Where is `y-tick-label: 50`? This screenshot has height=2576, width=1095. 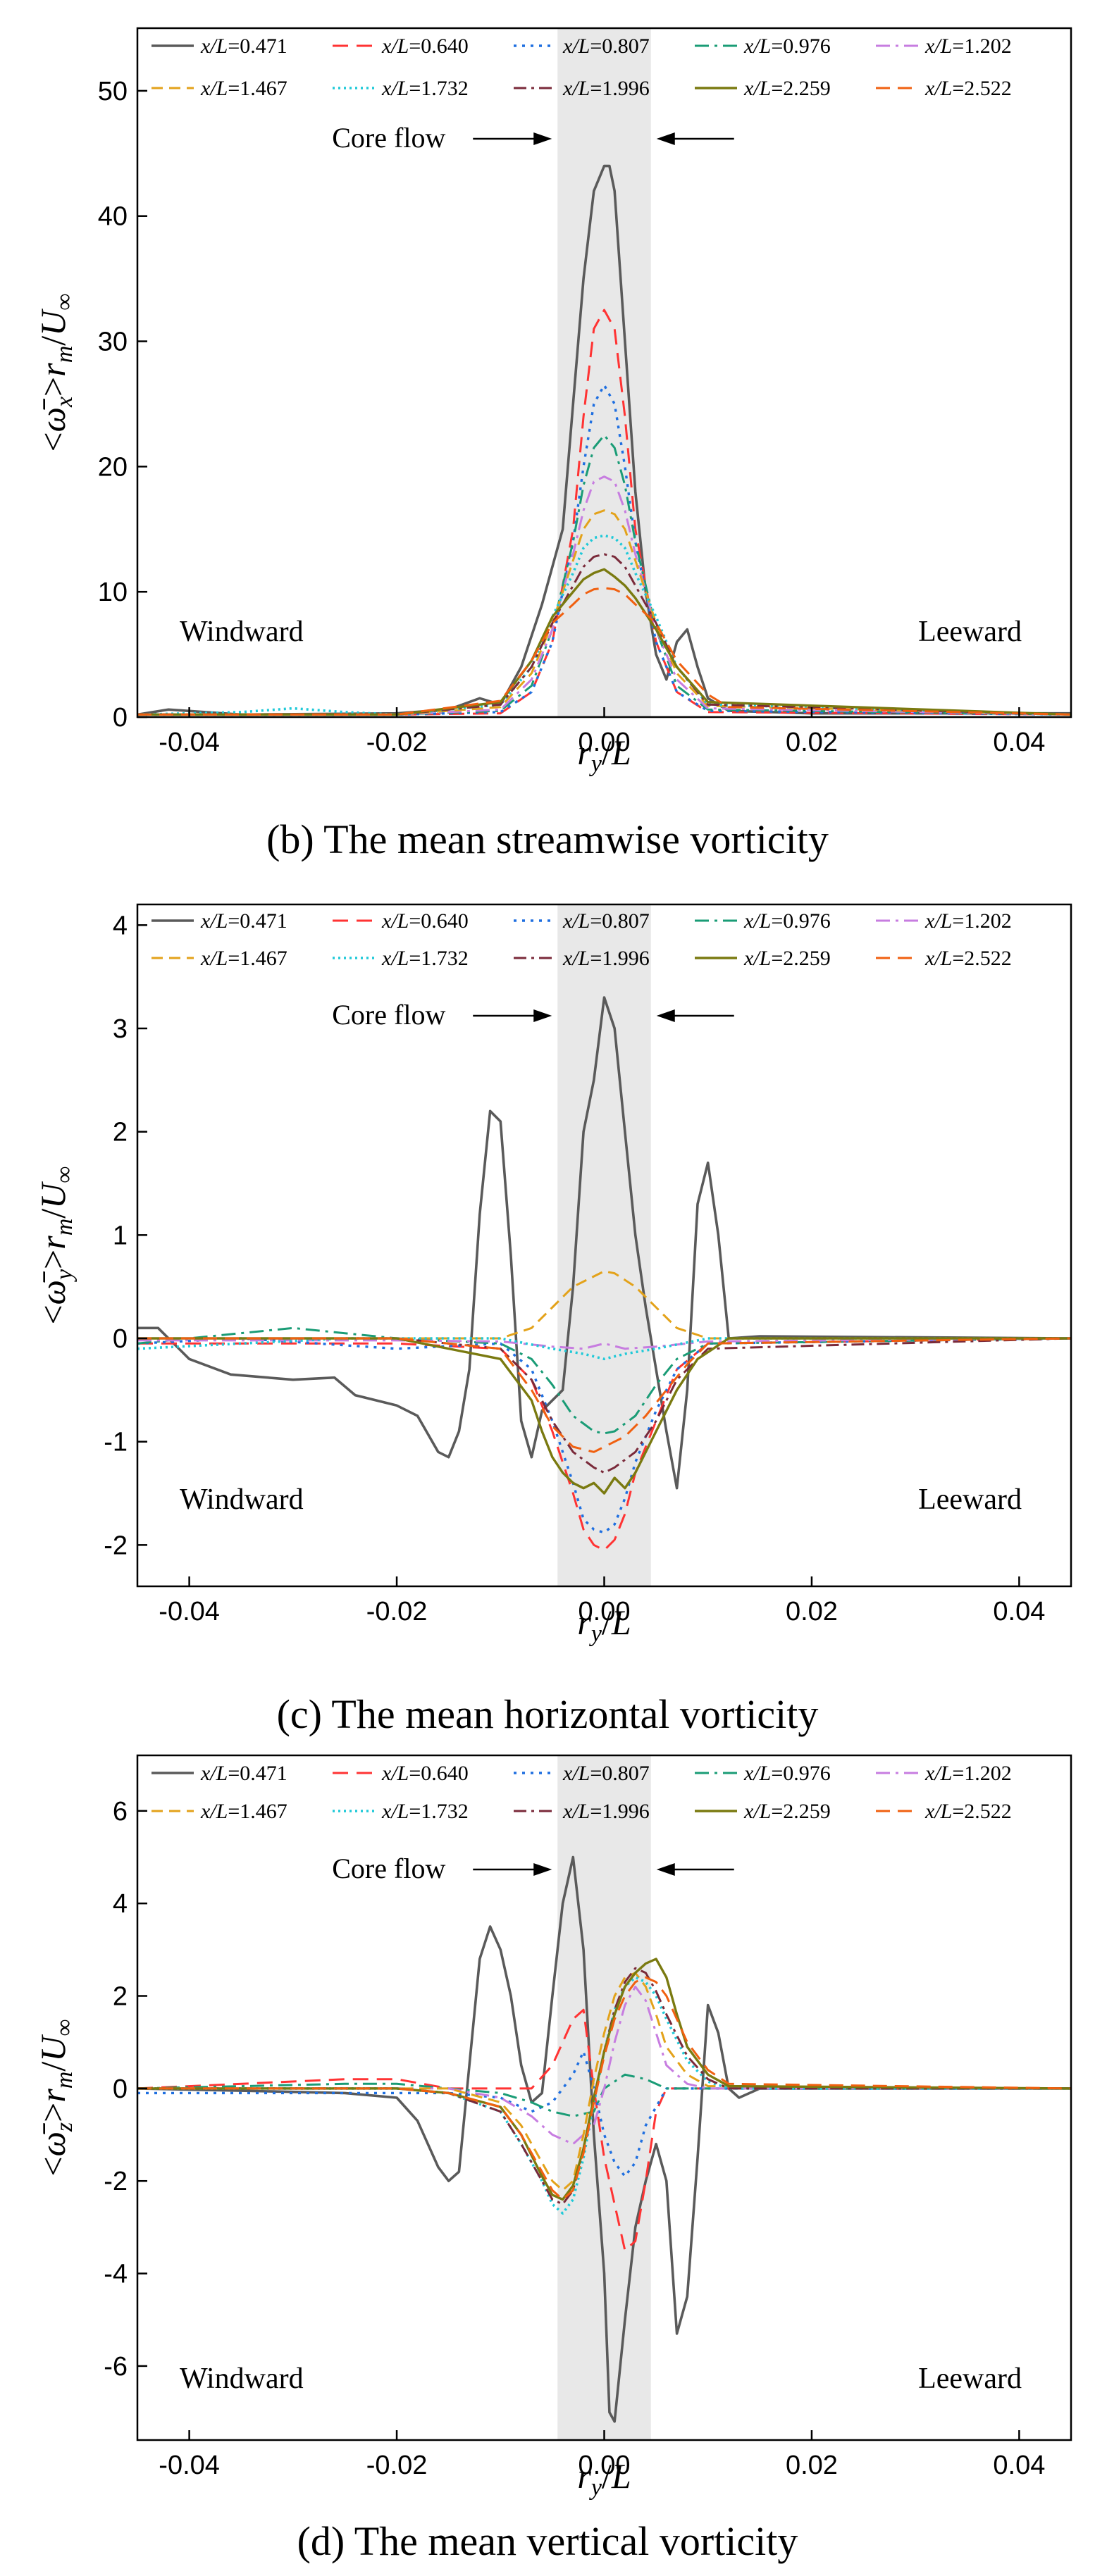
y-tick-label: 50 is located at coordinates (113, 91).